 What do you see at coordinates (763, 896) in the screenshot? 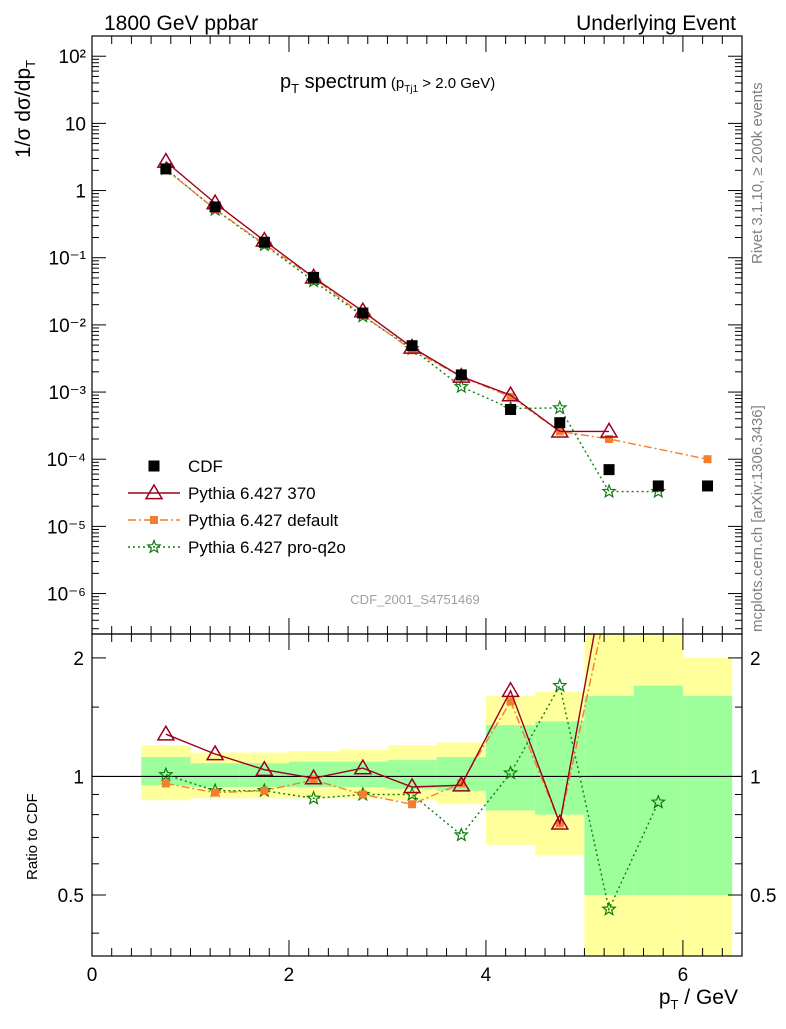
I see `ratio-ytick-label-right: 0.5` at bounding box center [763, 896].